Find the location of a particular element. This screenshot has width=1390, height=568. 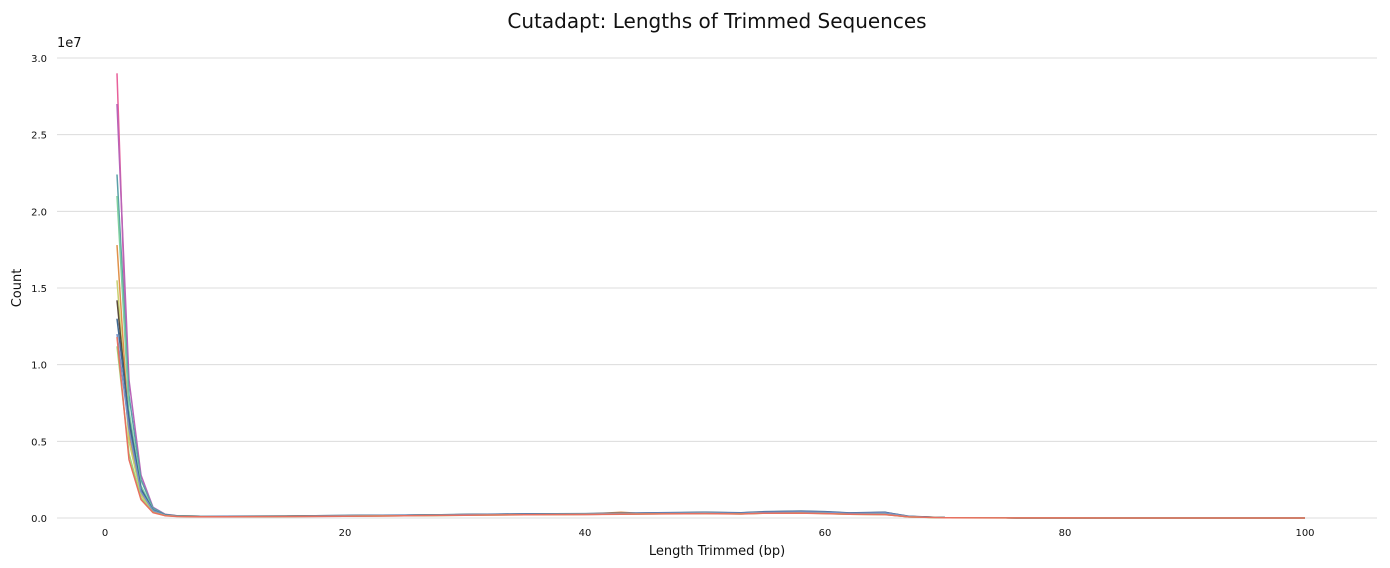

y-tick-label: 1.5 is located at coordinates (39, 289).